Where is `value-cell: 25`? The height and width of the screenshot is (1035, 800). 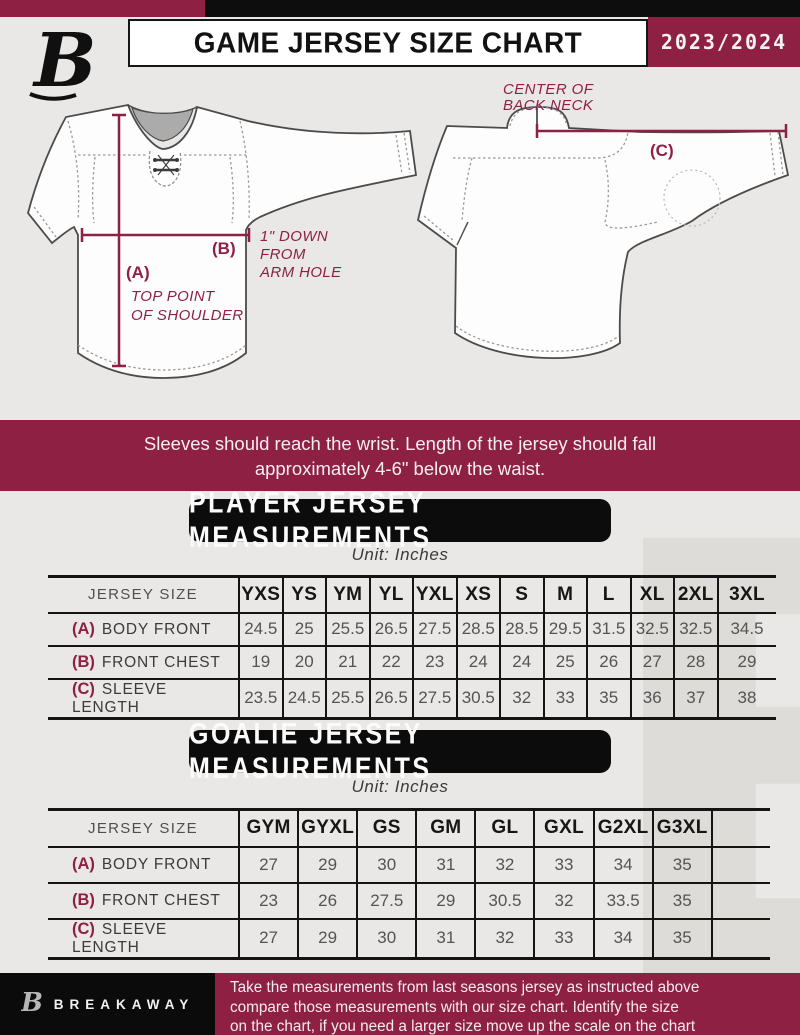 value-cell: 25 is located at coordinates (303, 629).